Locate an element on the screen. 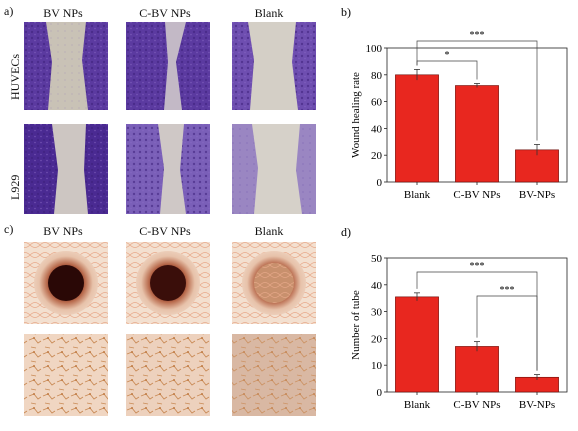  panel-c-col-bv: BV NPs is located at coordinates (63, 231).